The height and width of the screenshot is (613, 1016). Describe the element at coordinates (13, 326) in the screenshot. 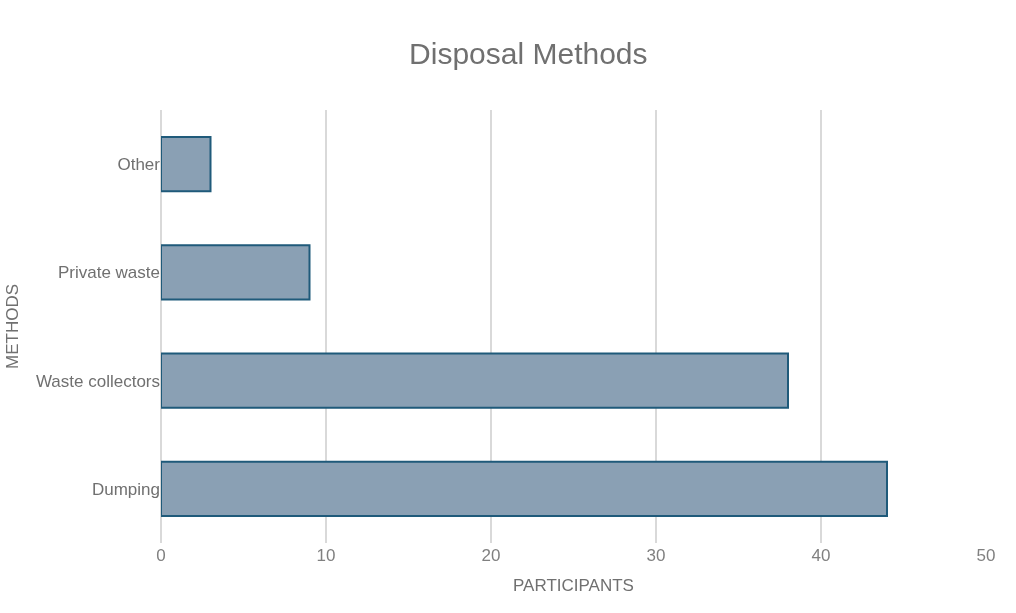

I see `y-axis-title: METHODS` at that location.